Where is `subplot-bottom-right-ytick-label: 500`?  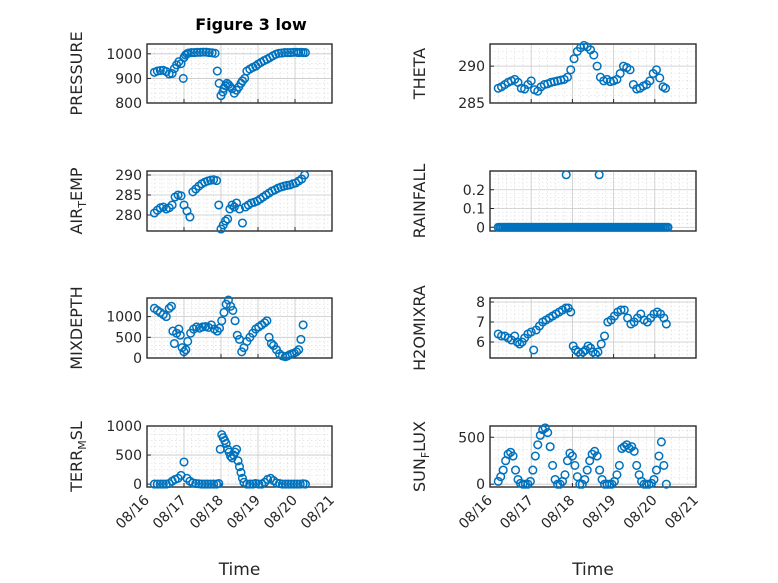
subplot-bottom-right-ytick-label: 500 is located at coordinates (471, 438).